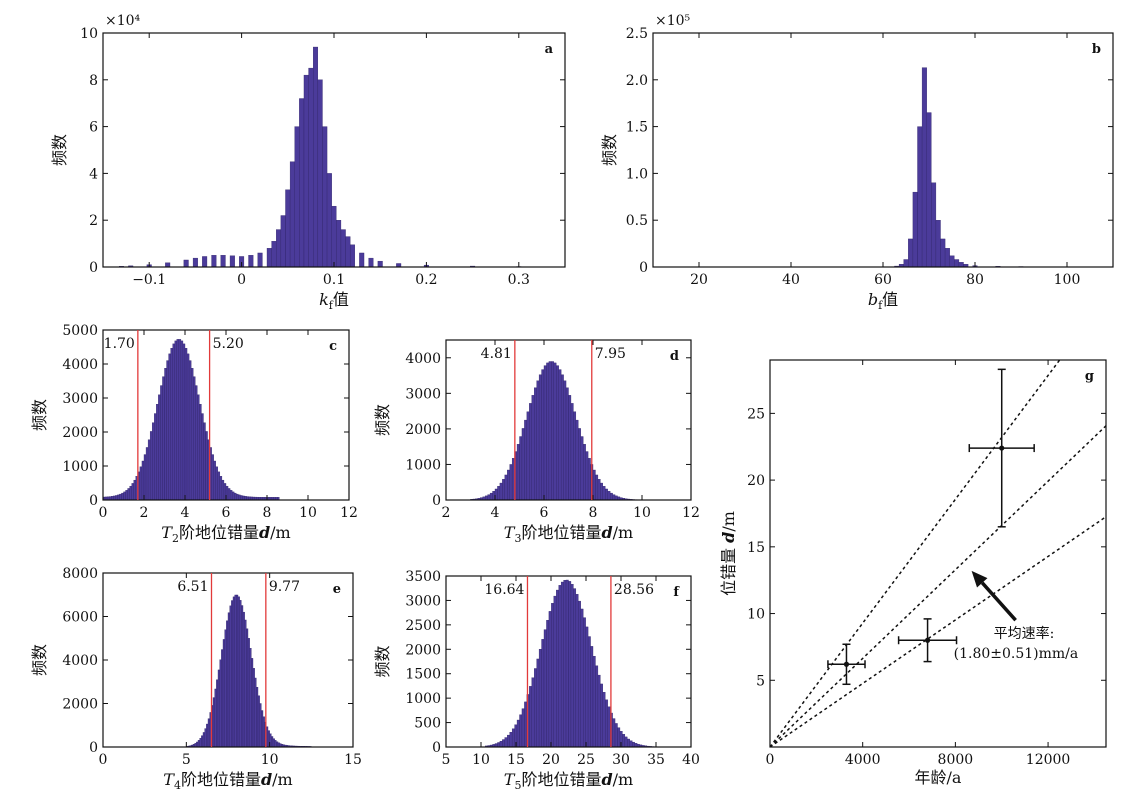  Describe the element at coordinates (266, 779) in the screenshot. I see `x-axis-label-var: d` at that location.